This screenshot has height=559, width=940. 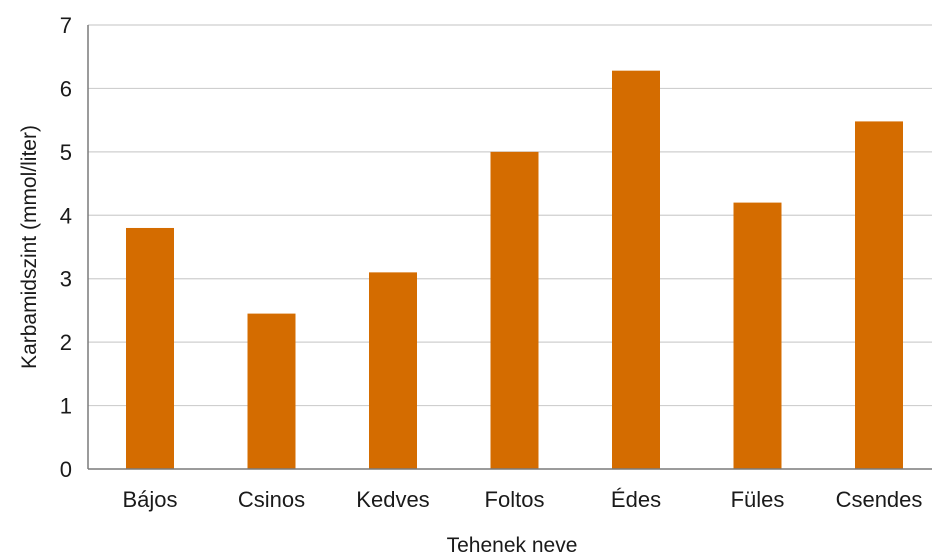 What do you see at coordinates (66, 279) in the screenshot?
I see `y-tick-label: 3` at bounding box center [66, 279].